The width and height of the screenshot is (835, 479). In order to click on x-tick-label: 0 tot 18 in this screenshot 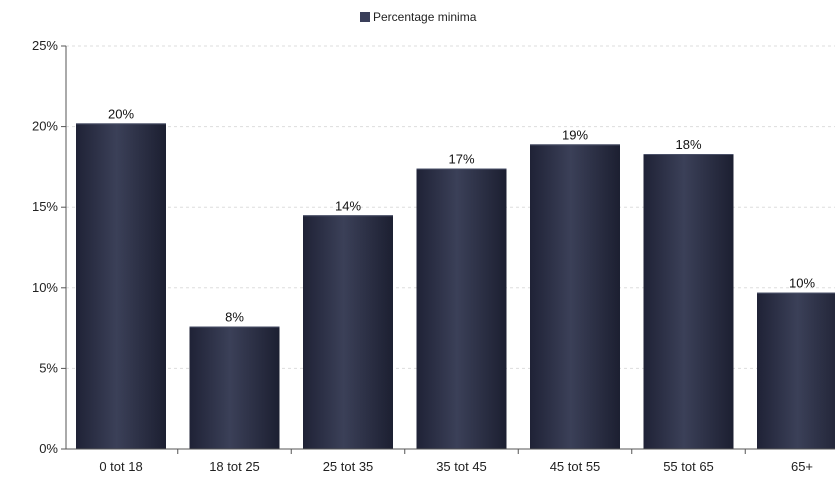, I will do `click(120, 466)`.